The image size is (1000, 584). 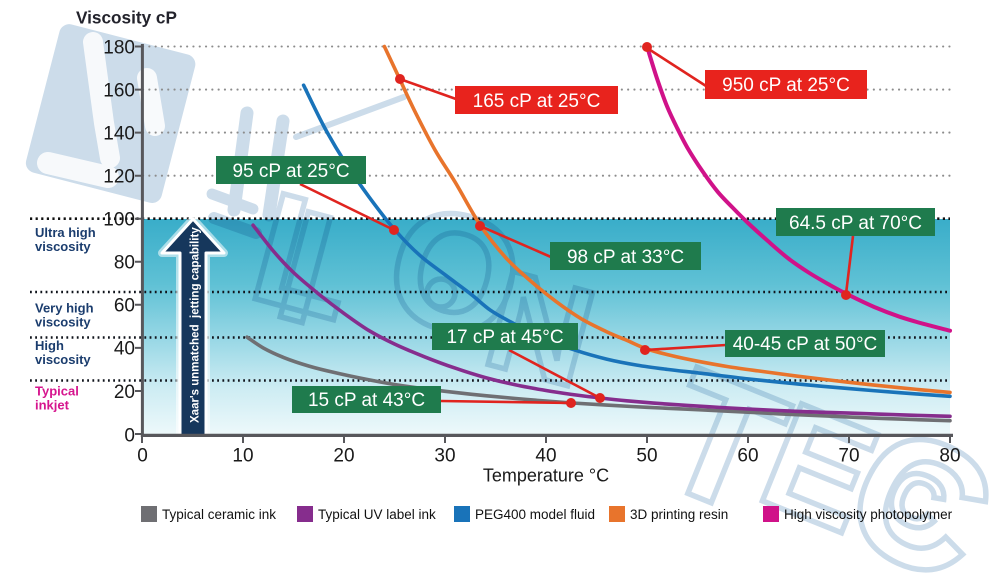 I want to click on svg-text: High, so click(x=49, y=345).